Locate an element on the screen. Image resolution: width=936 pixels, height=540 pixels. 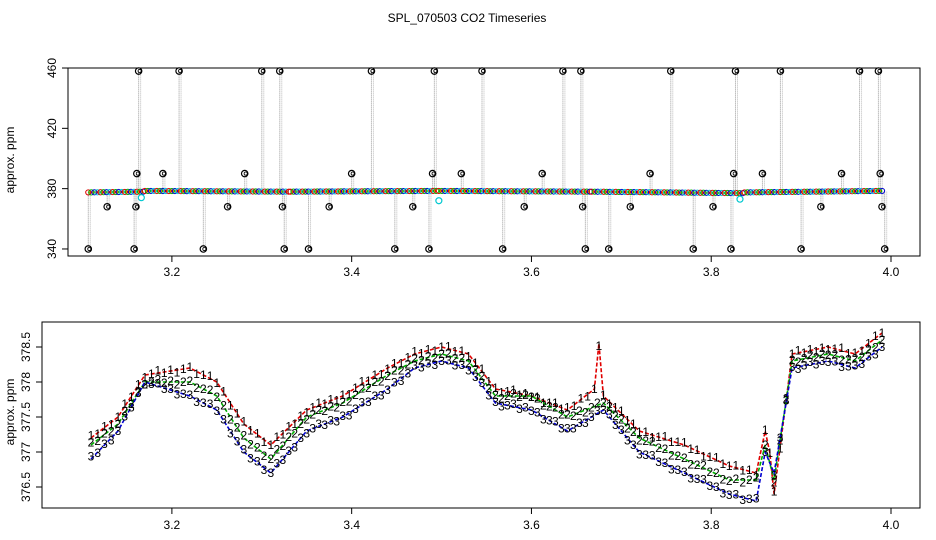
top-x-tick-label: 3.2 is located at coordinates (172, 272).